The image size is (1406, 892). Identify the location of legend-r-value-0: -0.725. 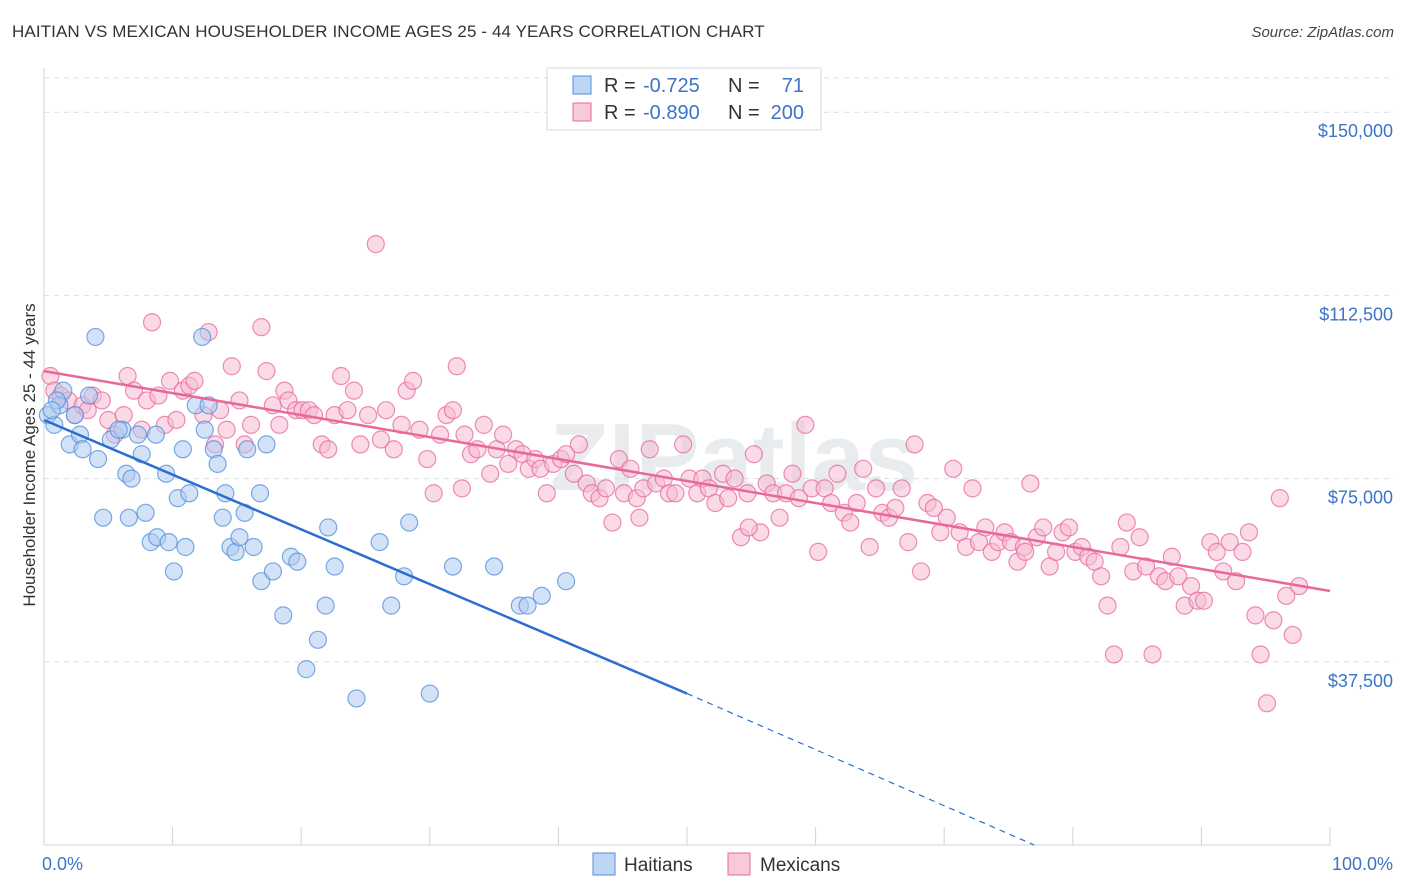
(671, 86).